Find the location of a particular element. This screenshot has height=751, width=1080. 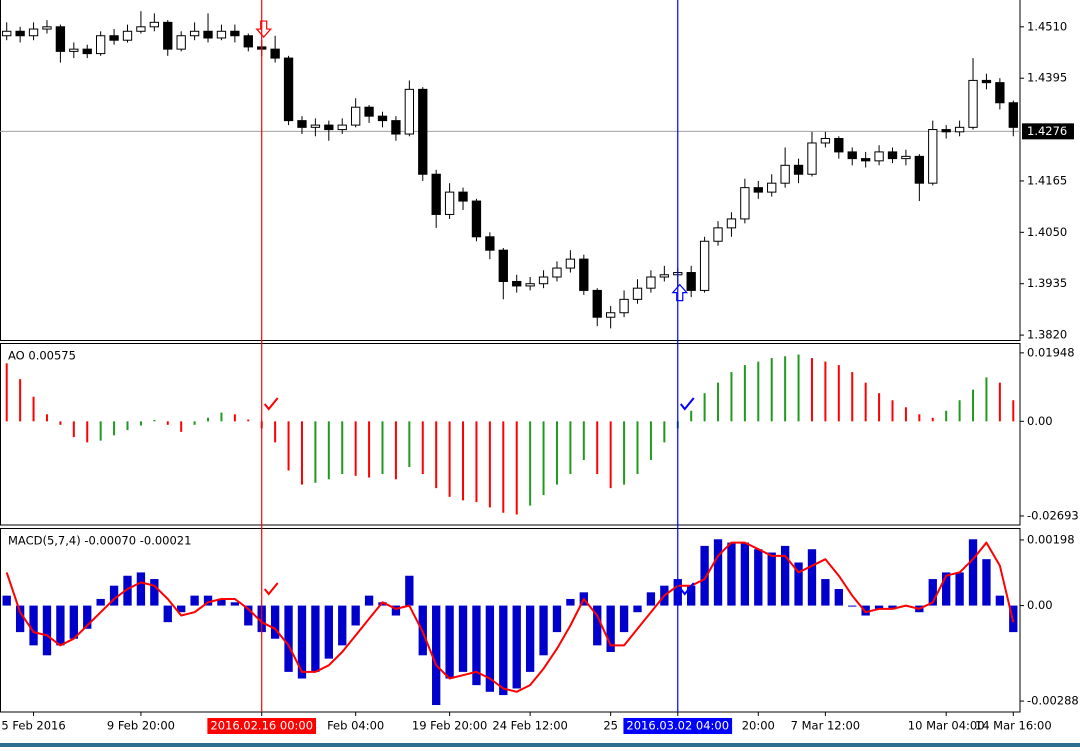

panel-label: AO 0.00575 is located at coordinates (42, 356).